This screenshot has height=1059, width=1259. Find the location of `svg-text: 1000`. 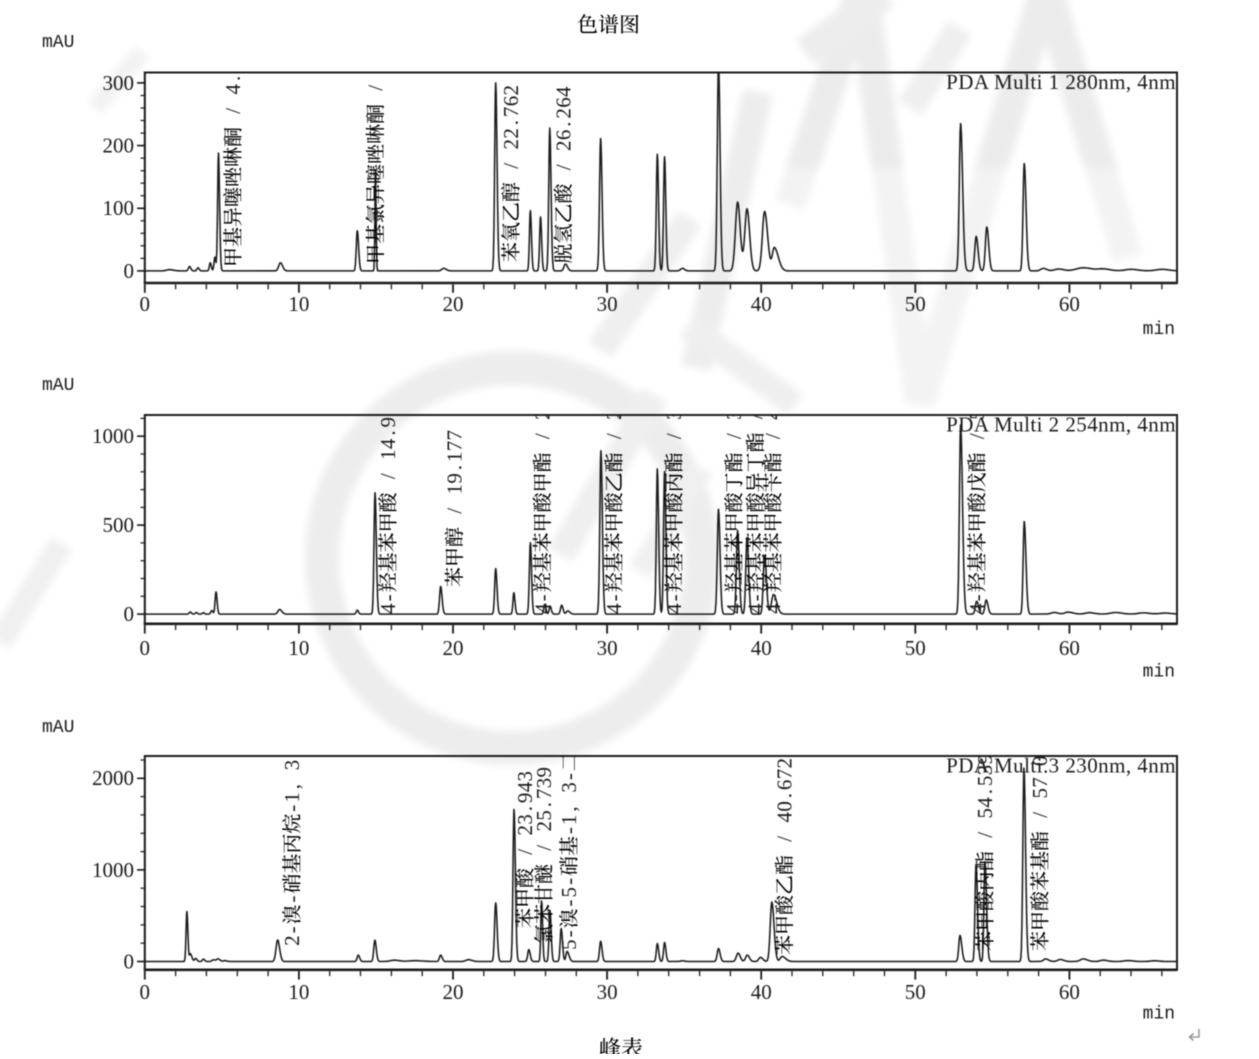

svg-text: 1000 is located at coordinates (113, 870).